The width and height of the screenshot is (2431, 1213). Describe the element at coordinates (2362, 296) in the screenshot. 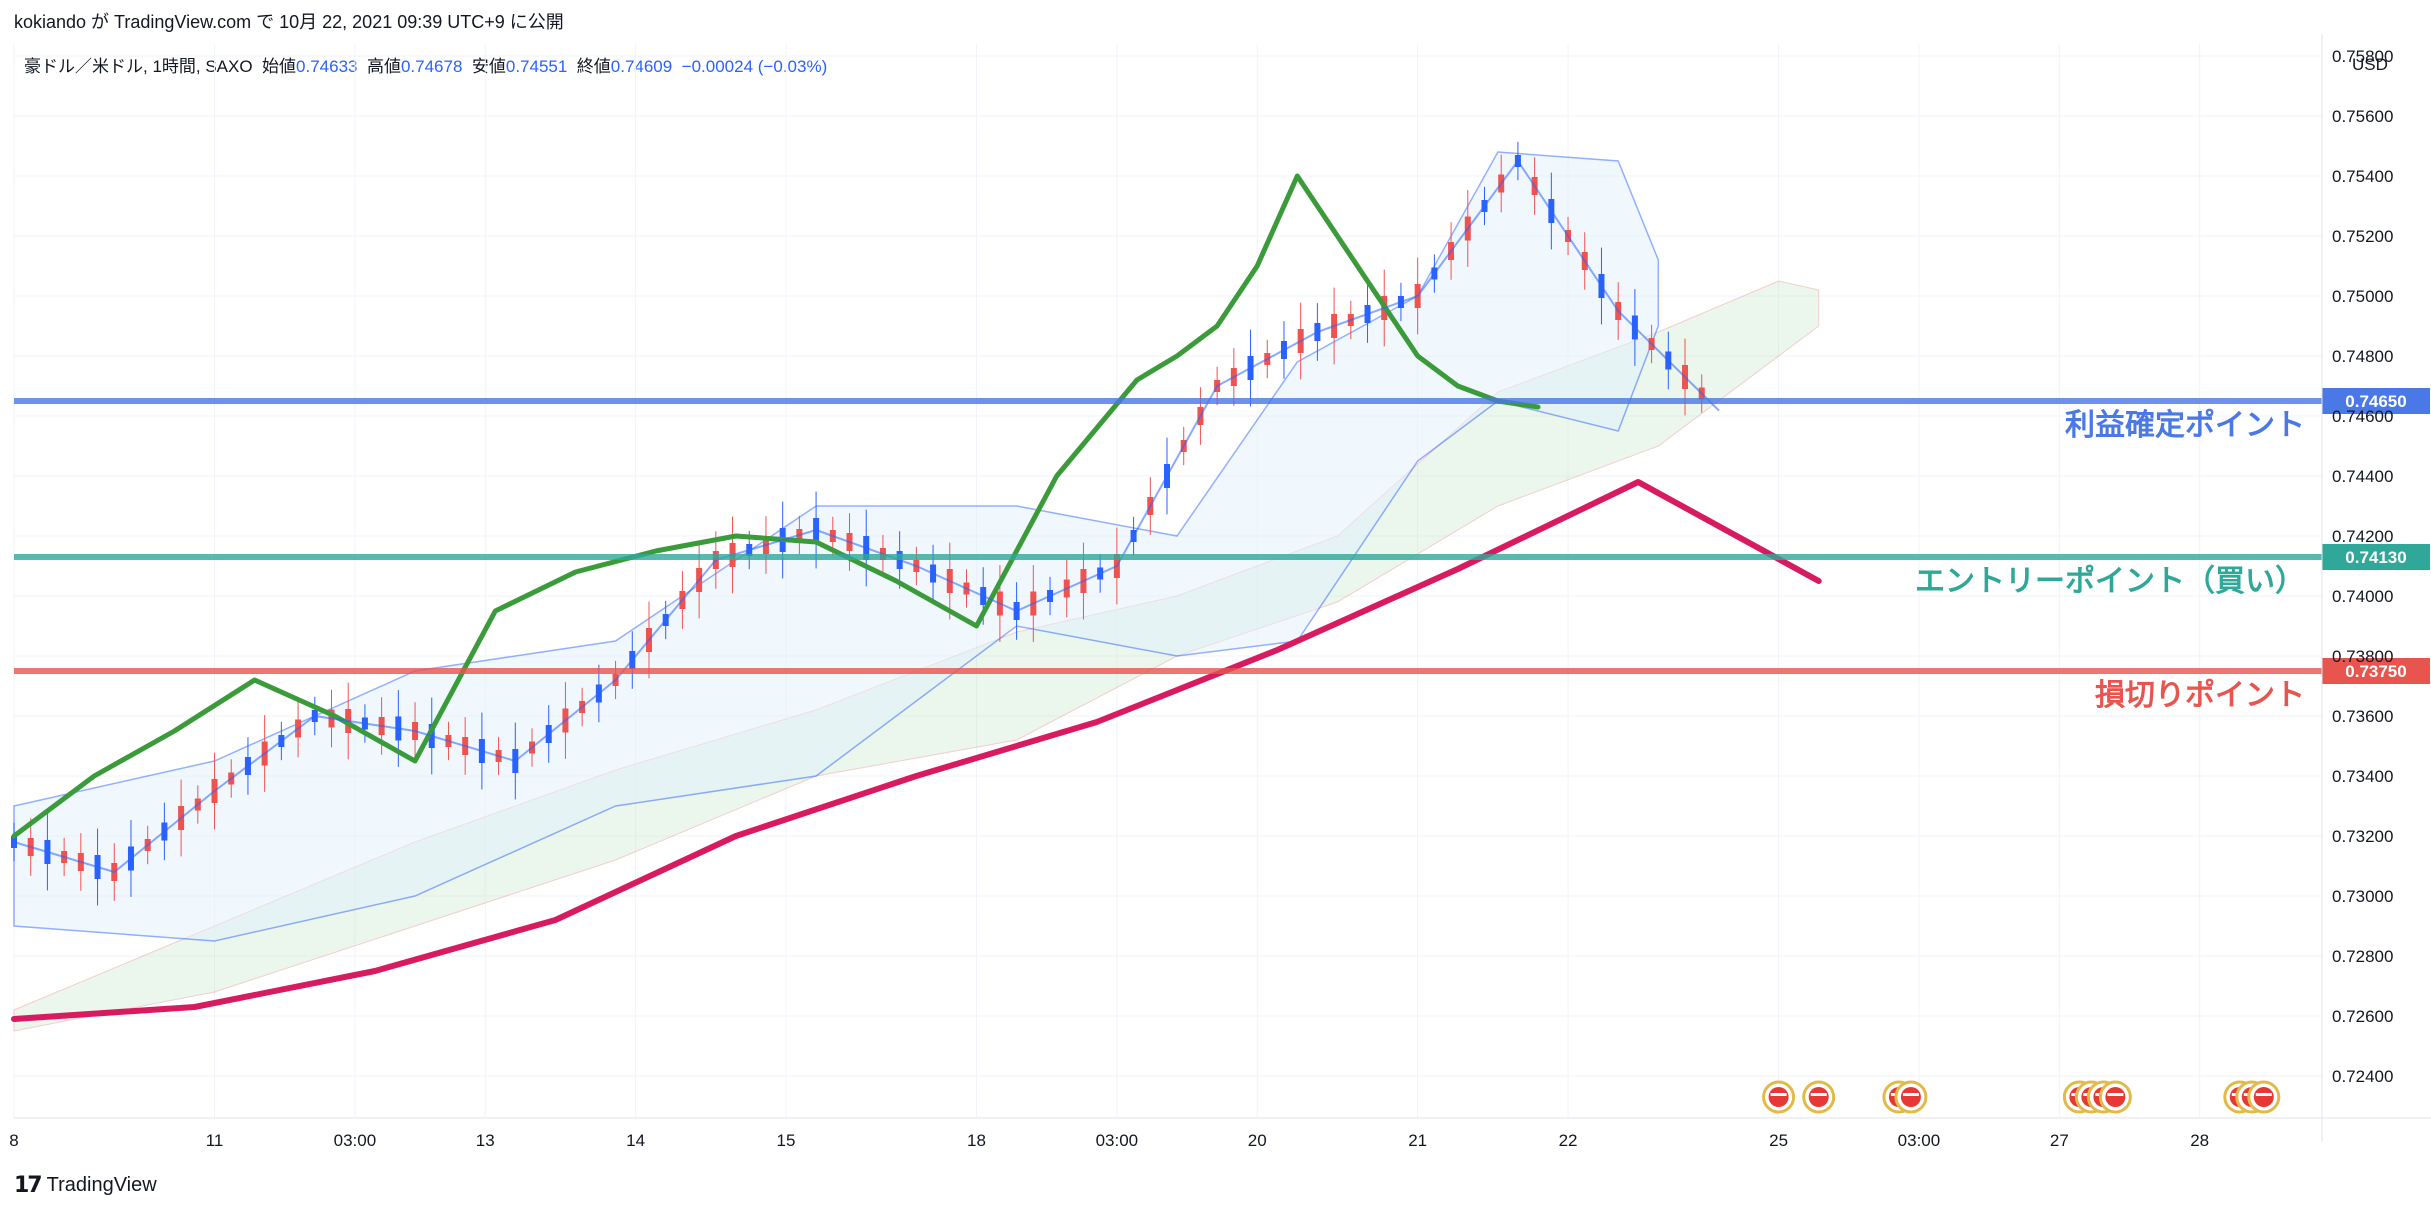

I see `price-tick-label: 0.75000` at that location.